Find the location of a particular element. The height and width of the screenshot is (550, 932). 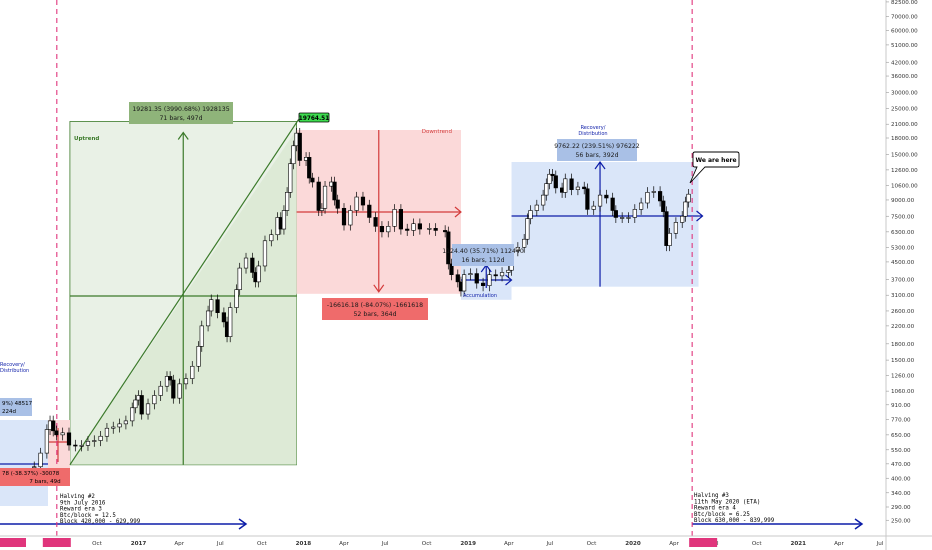

x-tick-label: 2019 is located at coordinates (468, 544).